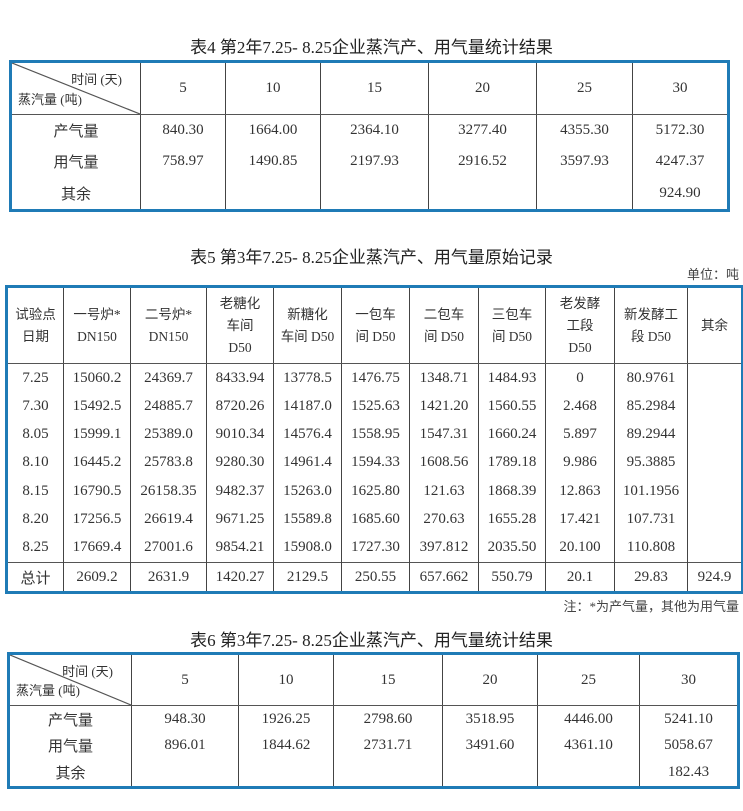 Image resolution: width=743 pixels, height=811 pixels. Describe the element at coordinates (307, 325) in the screenshot. I see `column-header: 新糖化 车间 D50` at that location.